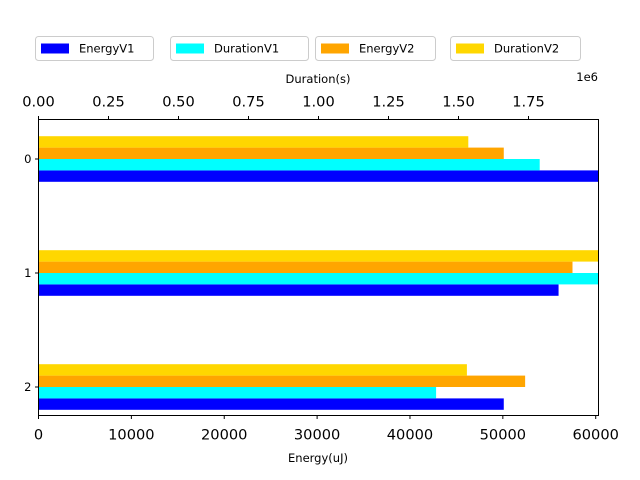  Describe the element at coordinates (106, 49) in the screenshot. I see `legend-label-energyv1: EnergyV1` at that location.